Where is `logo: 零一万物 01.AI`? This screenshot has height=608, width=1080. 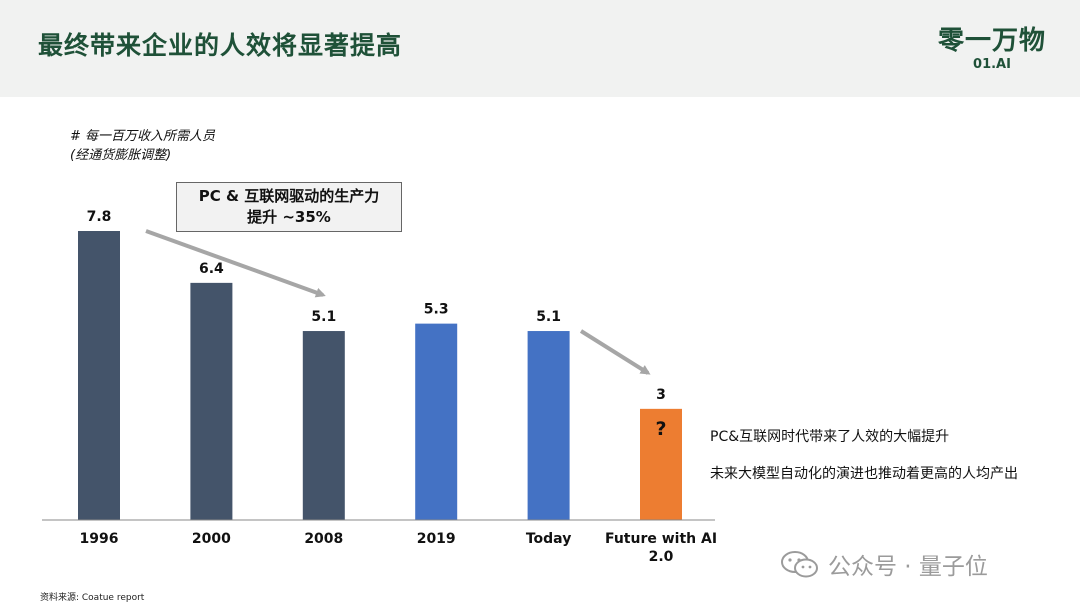 logo: 零一万物 01.AI is located at coordinates (992, 46).